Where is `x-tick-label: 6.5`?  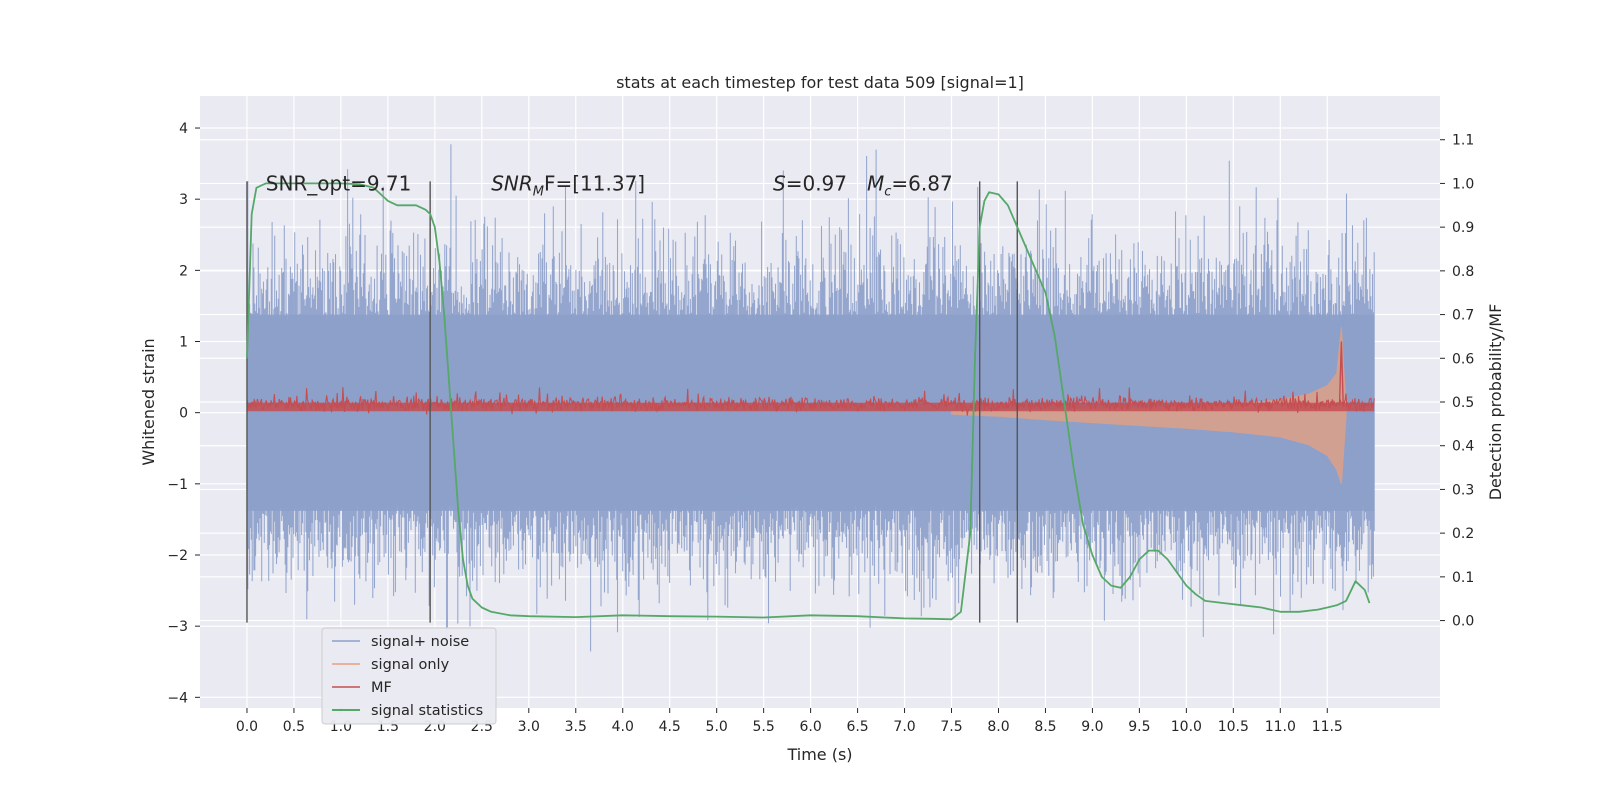 x-tick-label: 6.5 is located at coordinates (857, 727).